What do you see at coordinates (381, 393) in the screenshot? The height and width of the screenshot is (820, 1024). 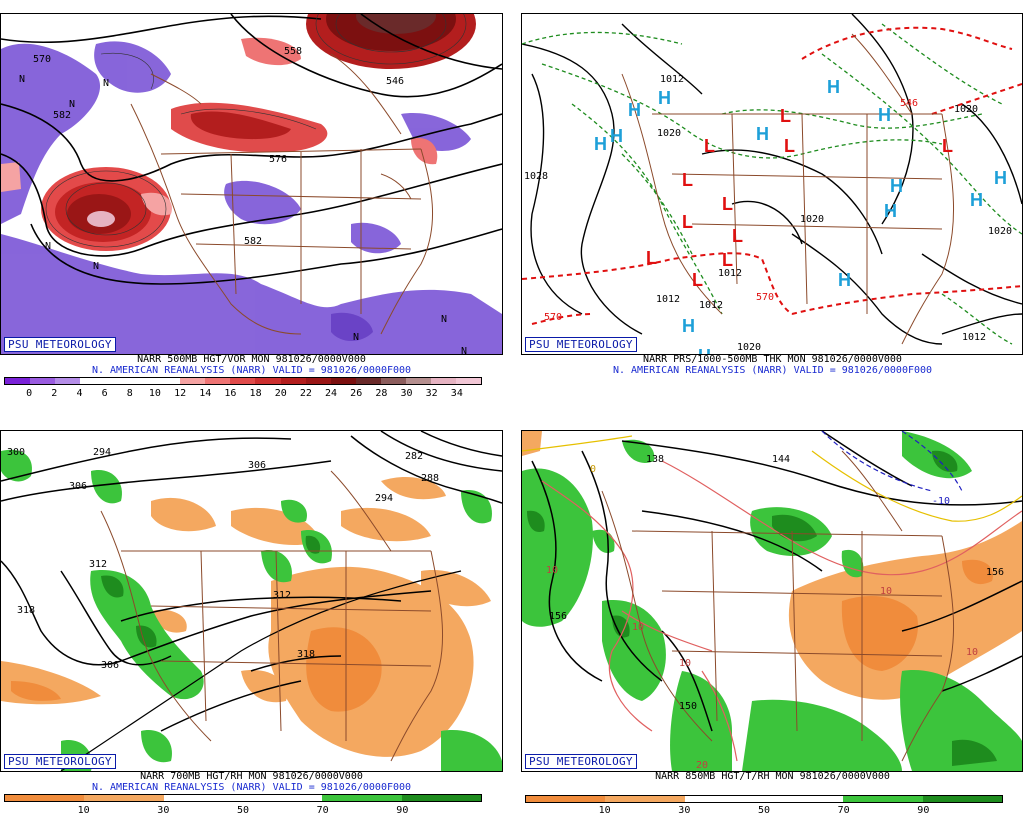 I see `colorbar-tick-label: 28` at bounding box center [381, 393].